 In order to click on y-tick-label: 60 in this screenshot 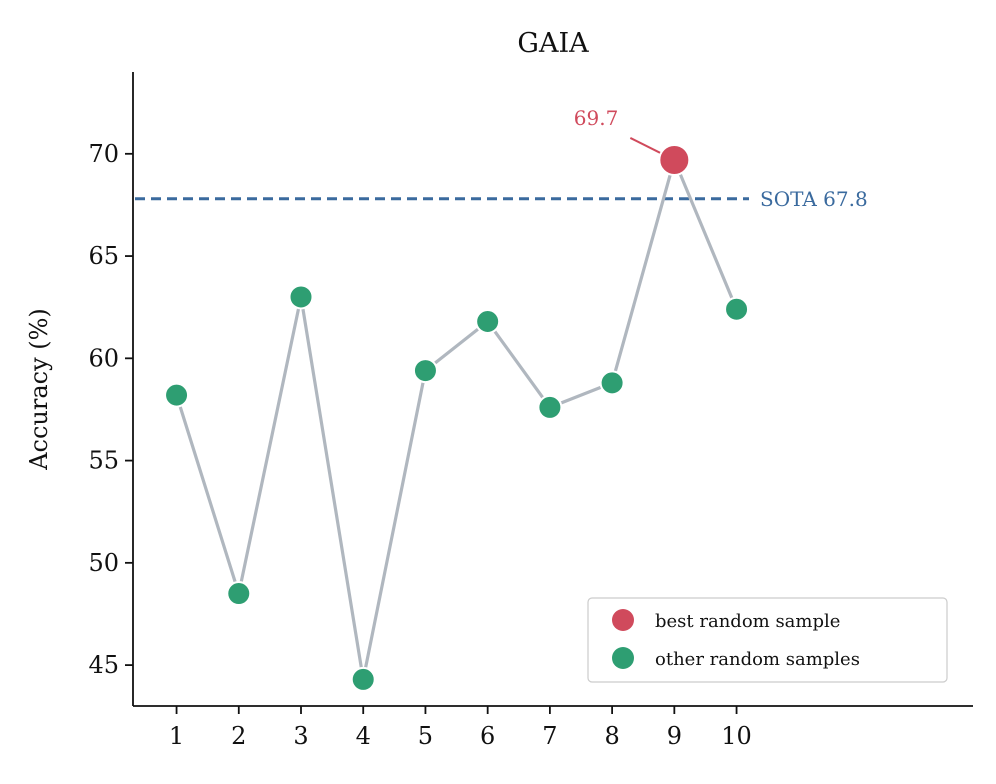, I will do `click(103, 358)`.